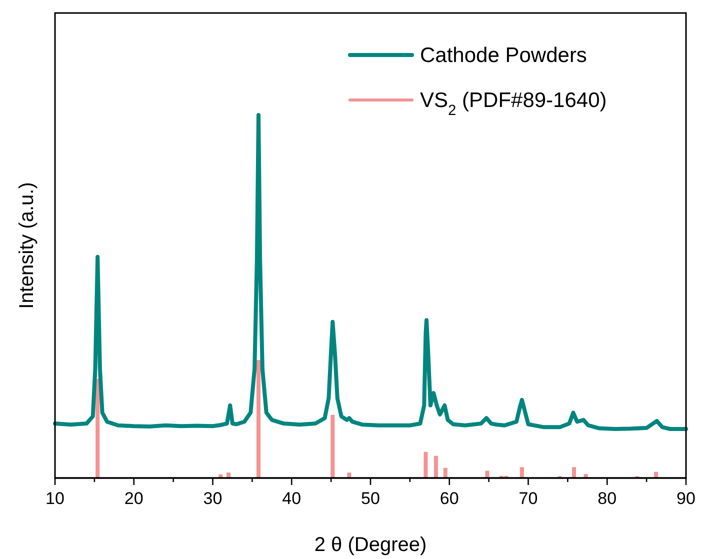  What do you see at coordinates (134, 498) in the screenshot?
I see `x-tick-label: 20` at bounding box center [134, 498].